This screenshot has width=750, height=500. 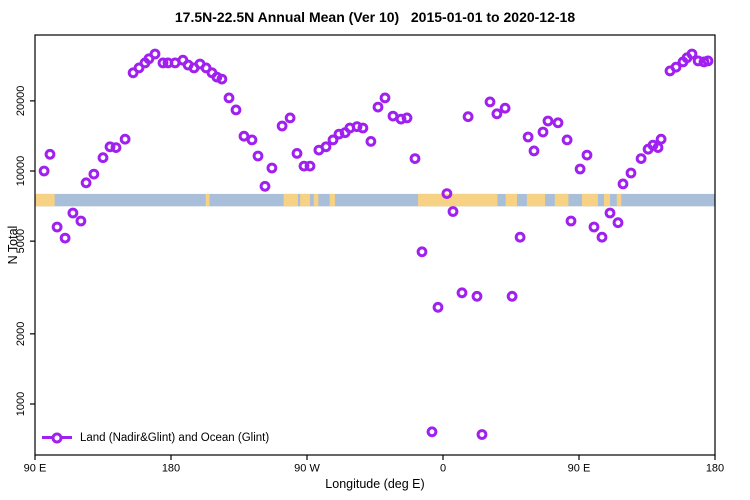 I want to click on y-tick-label: 20000, so click(x=21, y=101).